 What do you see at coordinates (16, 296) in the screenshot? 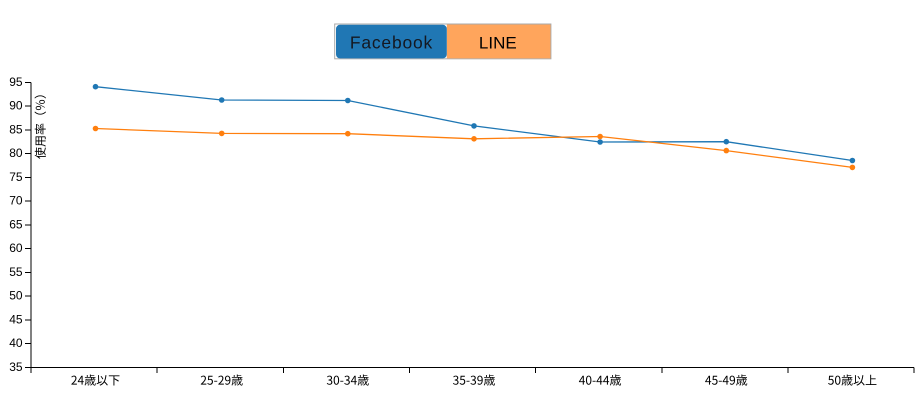
I see `svg-text: 50` at bounding box center [16, 296].